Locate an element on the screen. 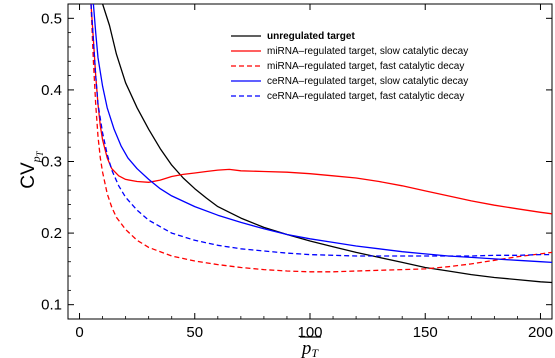 The height and width of the screenshot is (358, 555). y-axis-label: CVpT is located at coordinates (31, 169).